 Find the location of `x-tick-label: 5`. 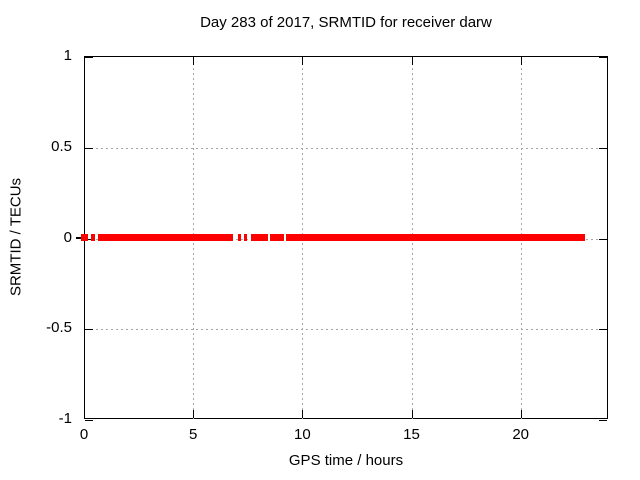

x-tick-label: 5 is located at coordinates (193, 434).